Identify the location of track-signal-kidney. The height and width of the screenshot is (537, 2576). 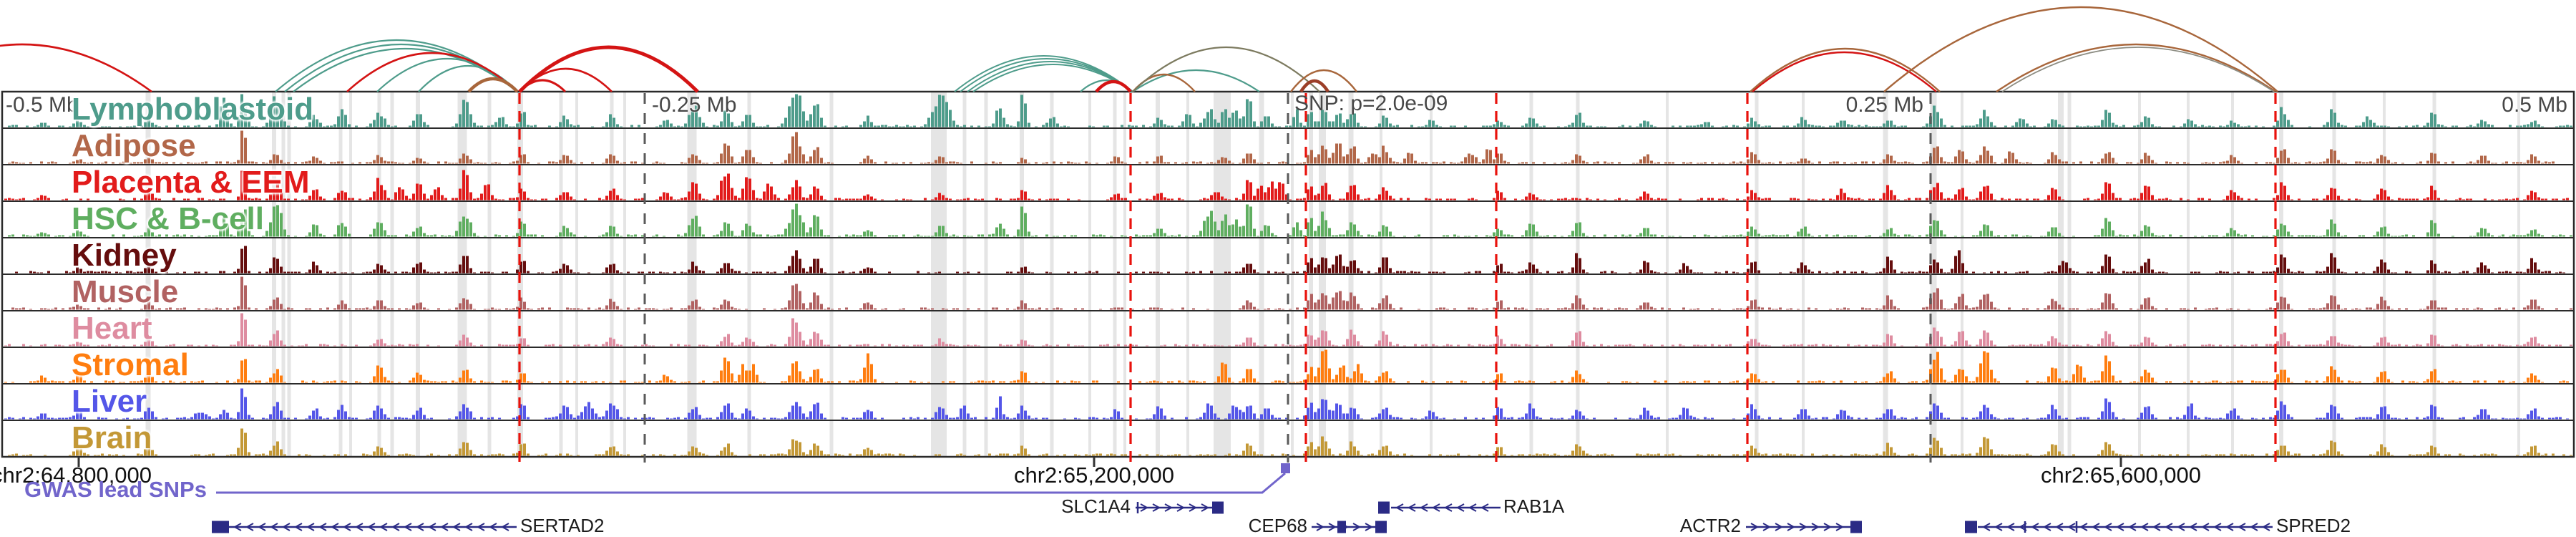
(1290, 260).